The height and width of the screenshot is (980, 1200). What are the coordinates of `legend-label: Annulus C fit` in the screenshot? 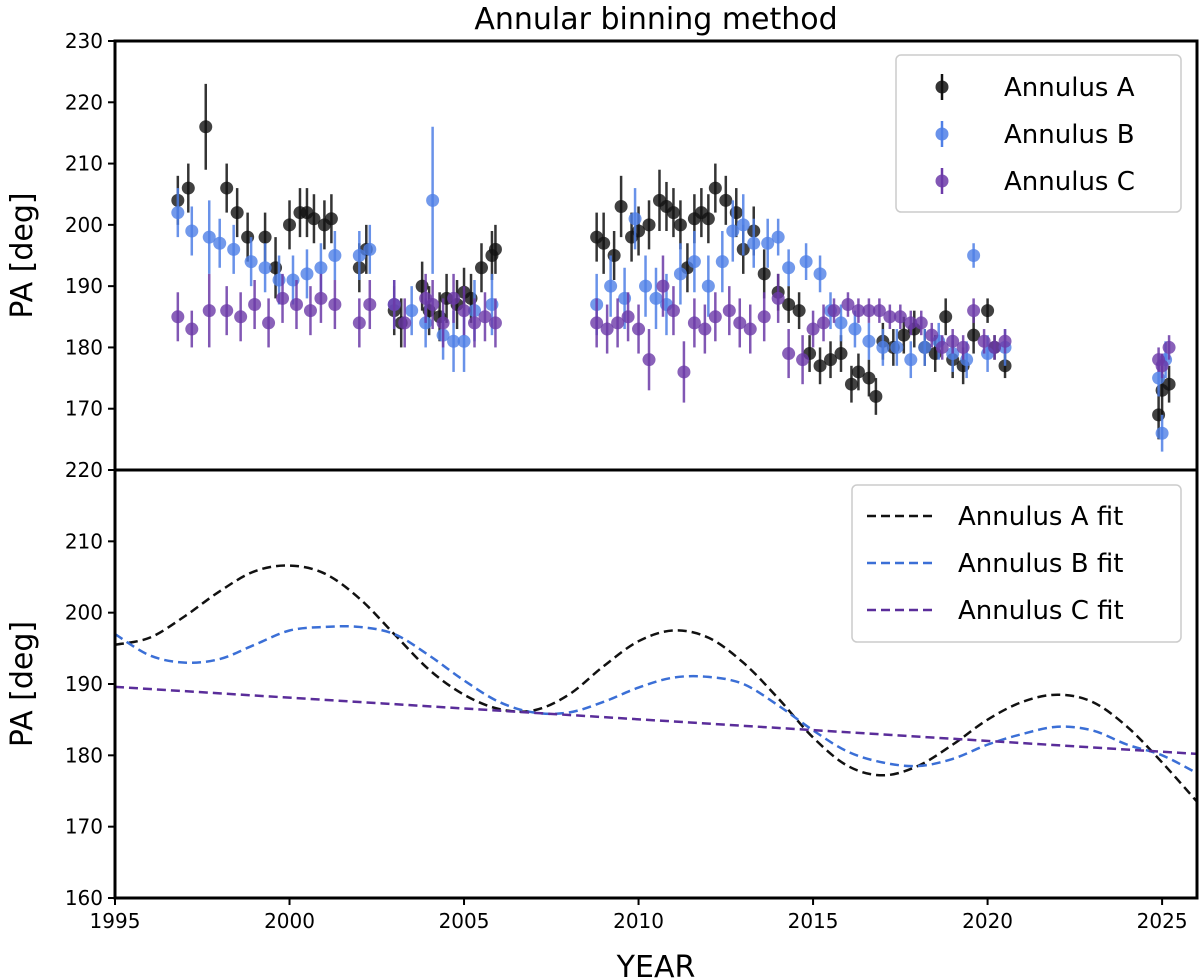 It's located at (1041, 611).